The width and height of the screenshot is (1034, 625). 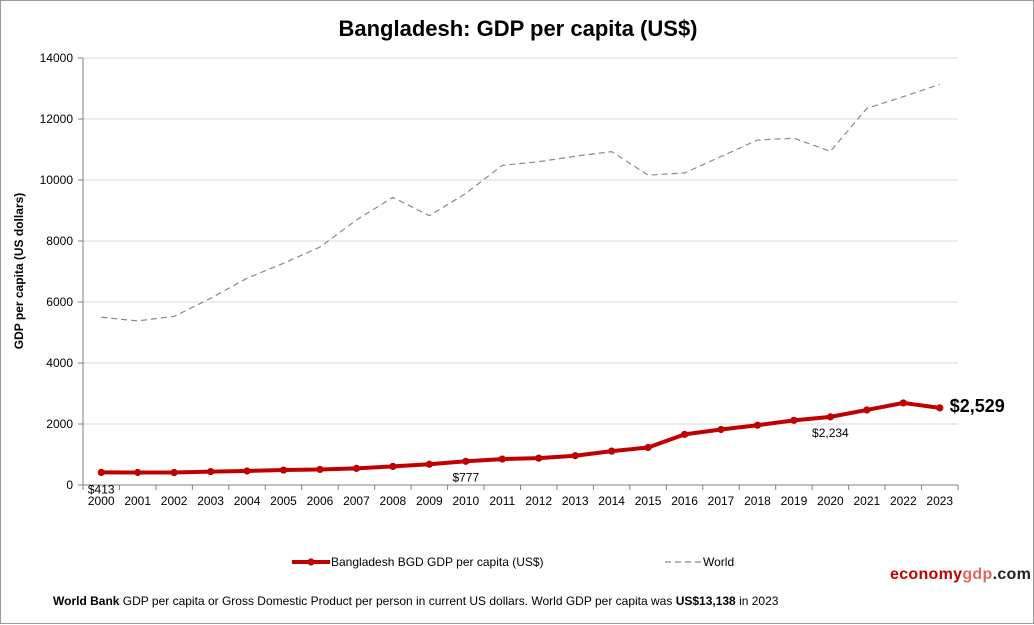 What do you see at coordinates (721, 501) in the screenshot?
I see `x-tick-label: 2017` at bounding box center [721, 501].